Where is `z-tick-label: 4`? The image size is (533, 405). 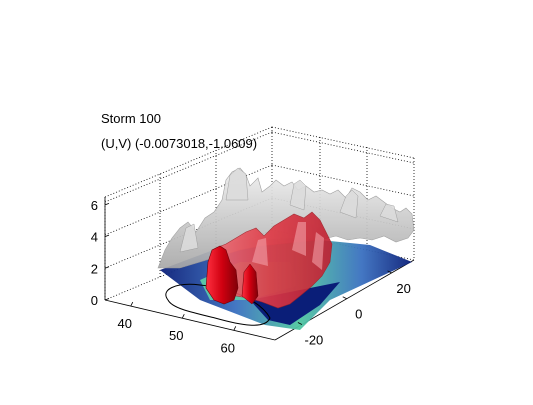
z-tick-label: 4 is located at coordinates (94, 237).